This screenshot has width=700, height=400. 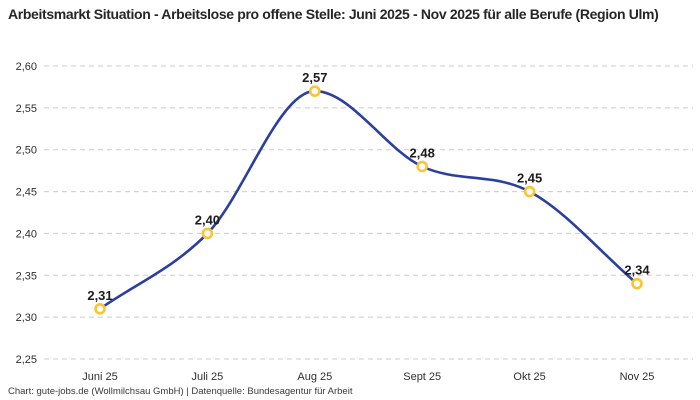 What do you see at coordinates (529, 377) in the screenshot?
I see `x-axis-tick-label: Okt 25` at bounding box center [529, 377].